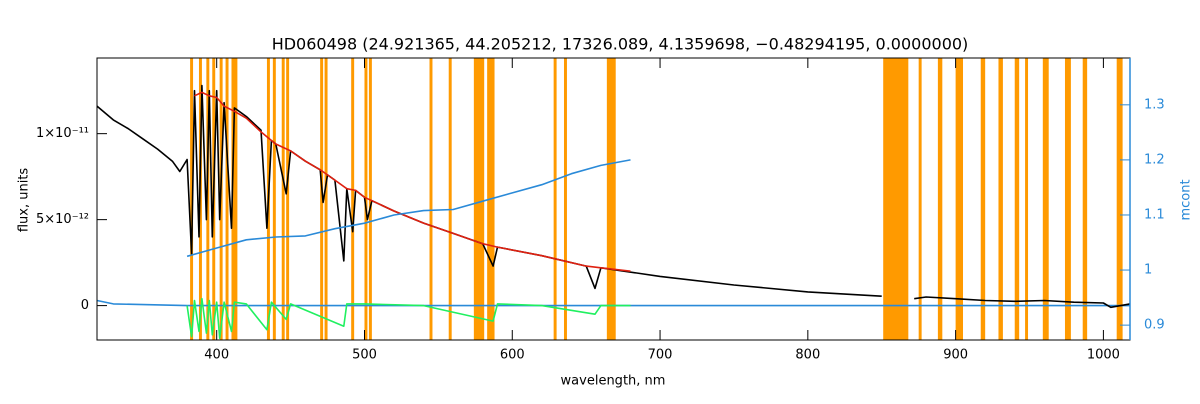 The width and height of the screenshot is (1200, 404). I want to click on y2-tick-label: 1.2, so click(1154, 159).